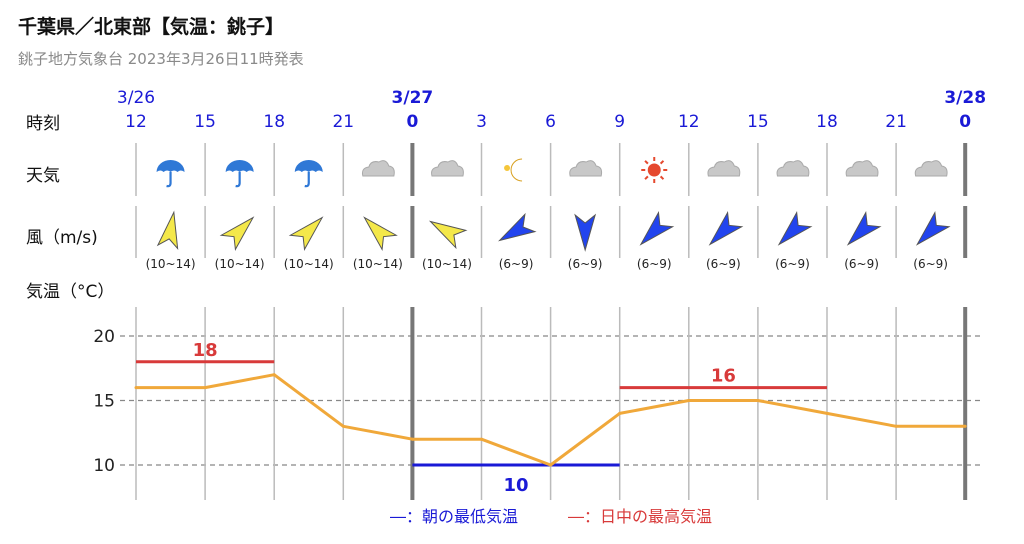  What do you see at coordinates (205, 350) in the screenshot?
I see `max-temp-label: 18` at bounding box center [205, 350].